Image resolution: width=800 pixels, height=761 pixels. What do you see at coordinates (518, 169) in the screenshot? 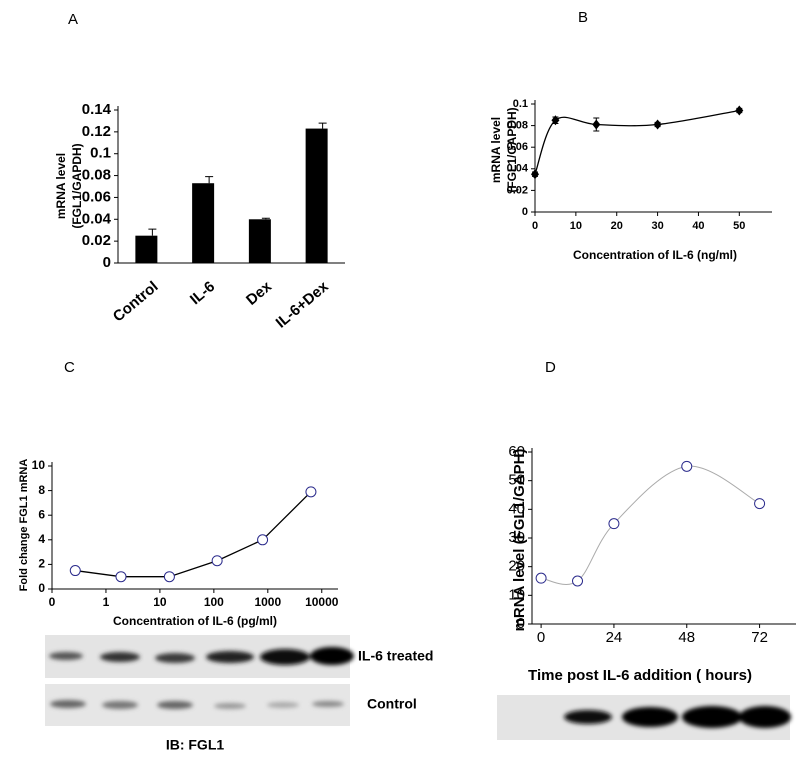
I see `y-tick-label: 0.04` at bounding box center [518, 169].